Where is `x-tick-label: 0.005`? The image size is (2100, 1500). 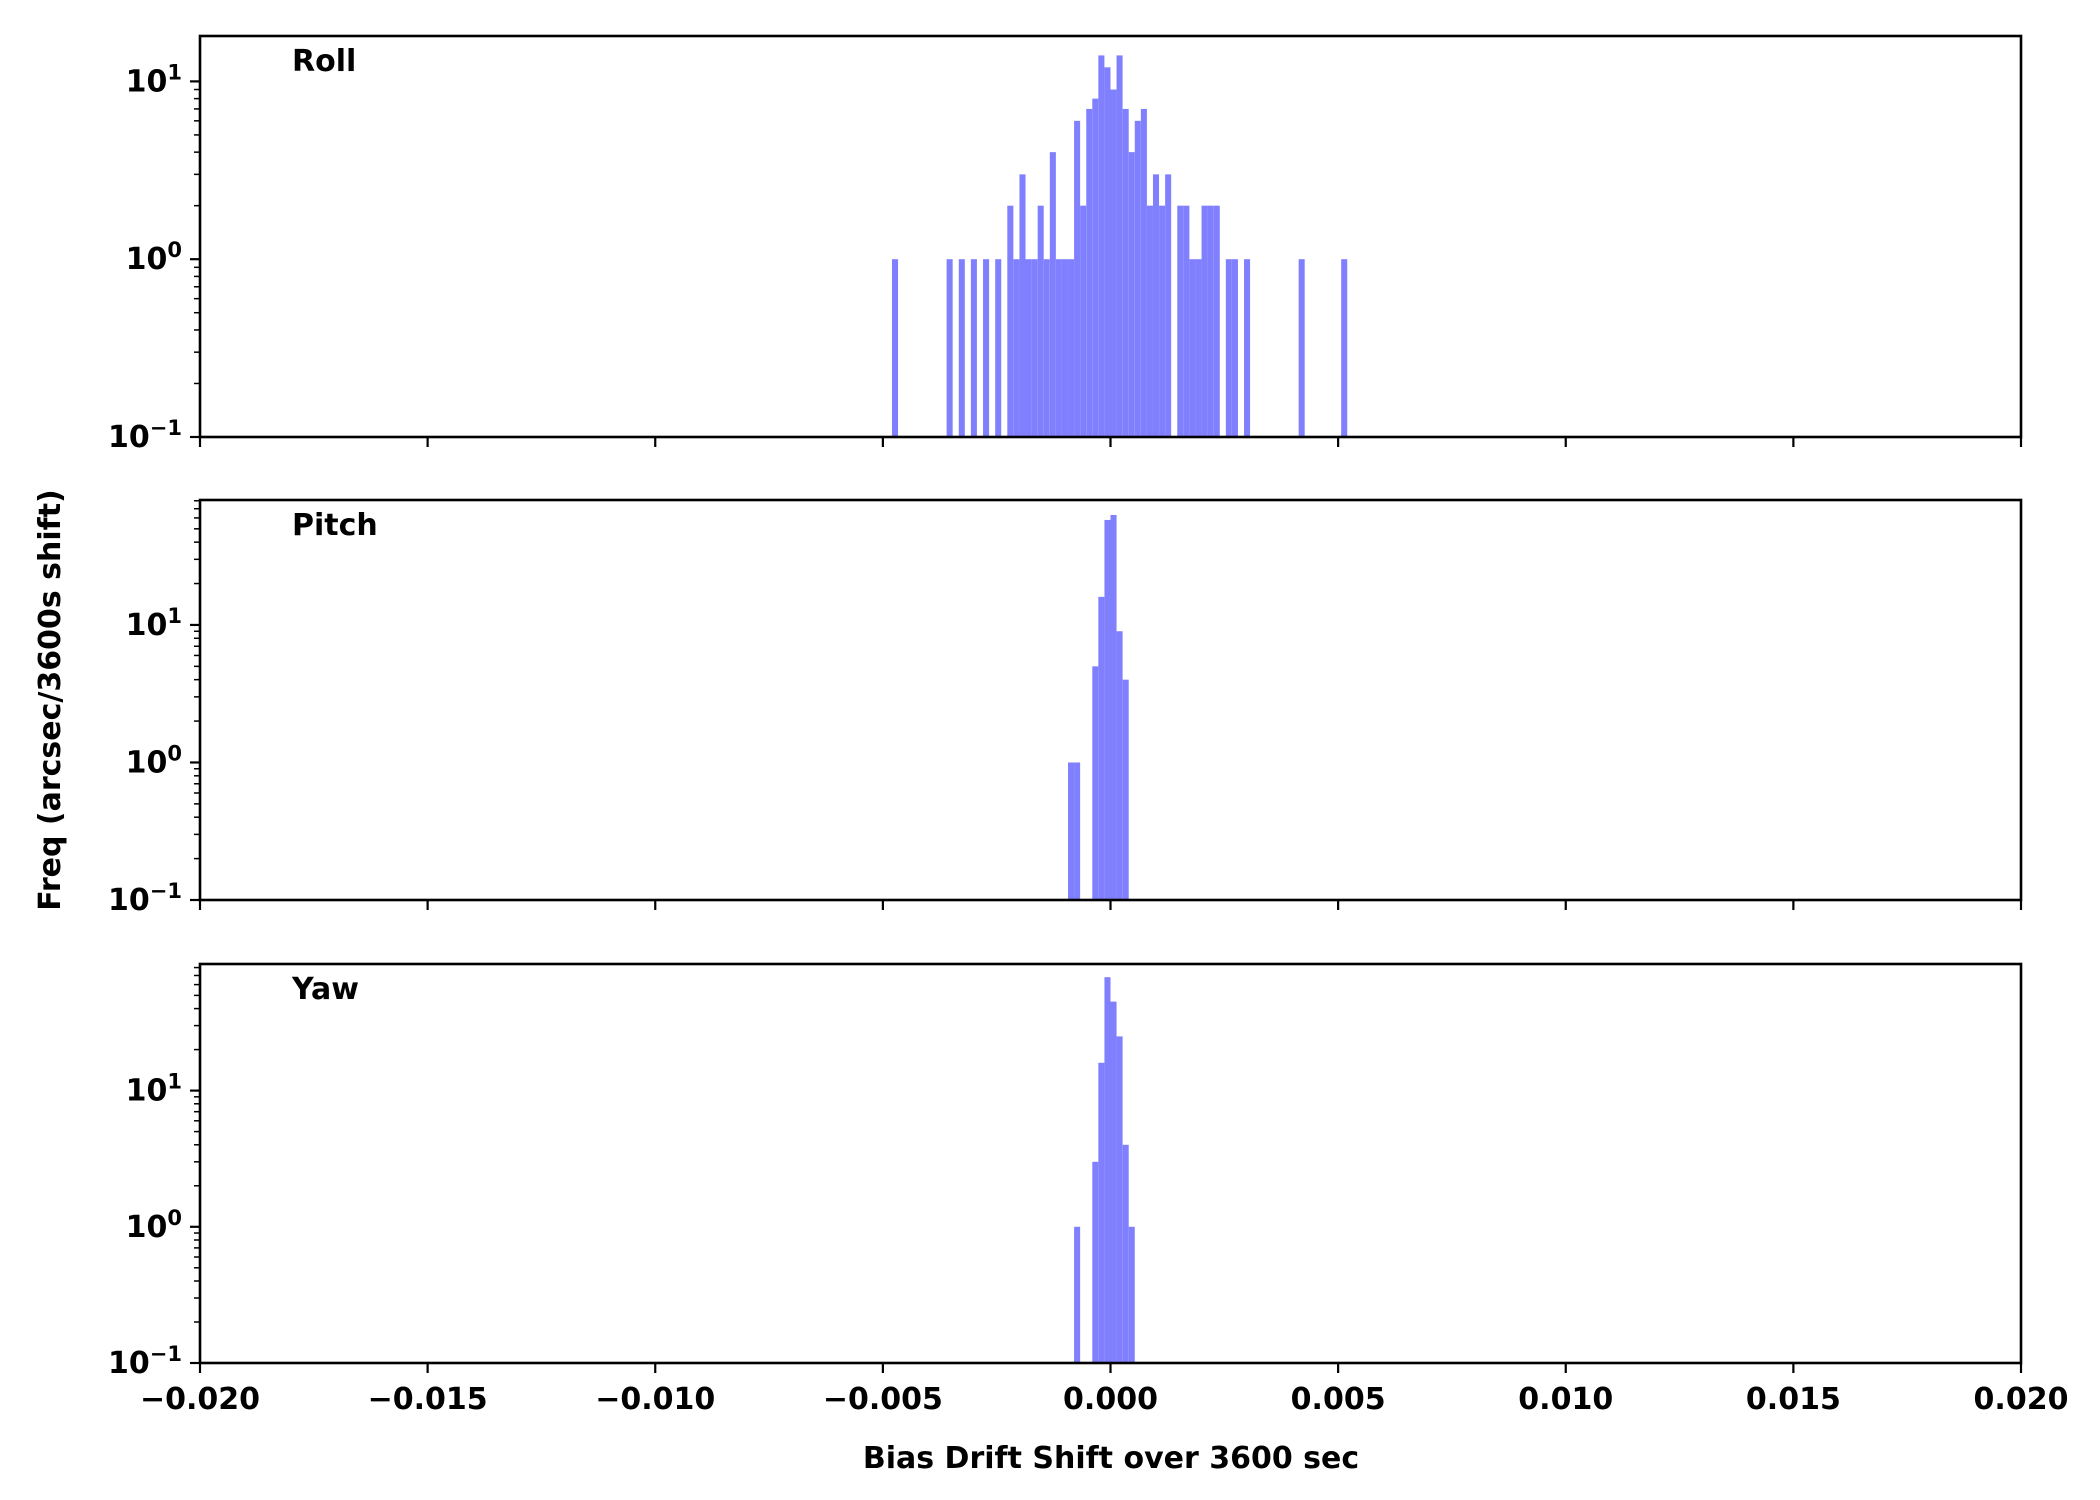 x-tick-label: 0.005 is located at coordinates (1338, 1399).